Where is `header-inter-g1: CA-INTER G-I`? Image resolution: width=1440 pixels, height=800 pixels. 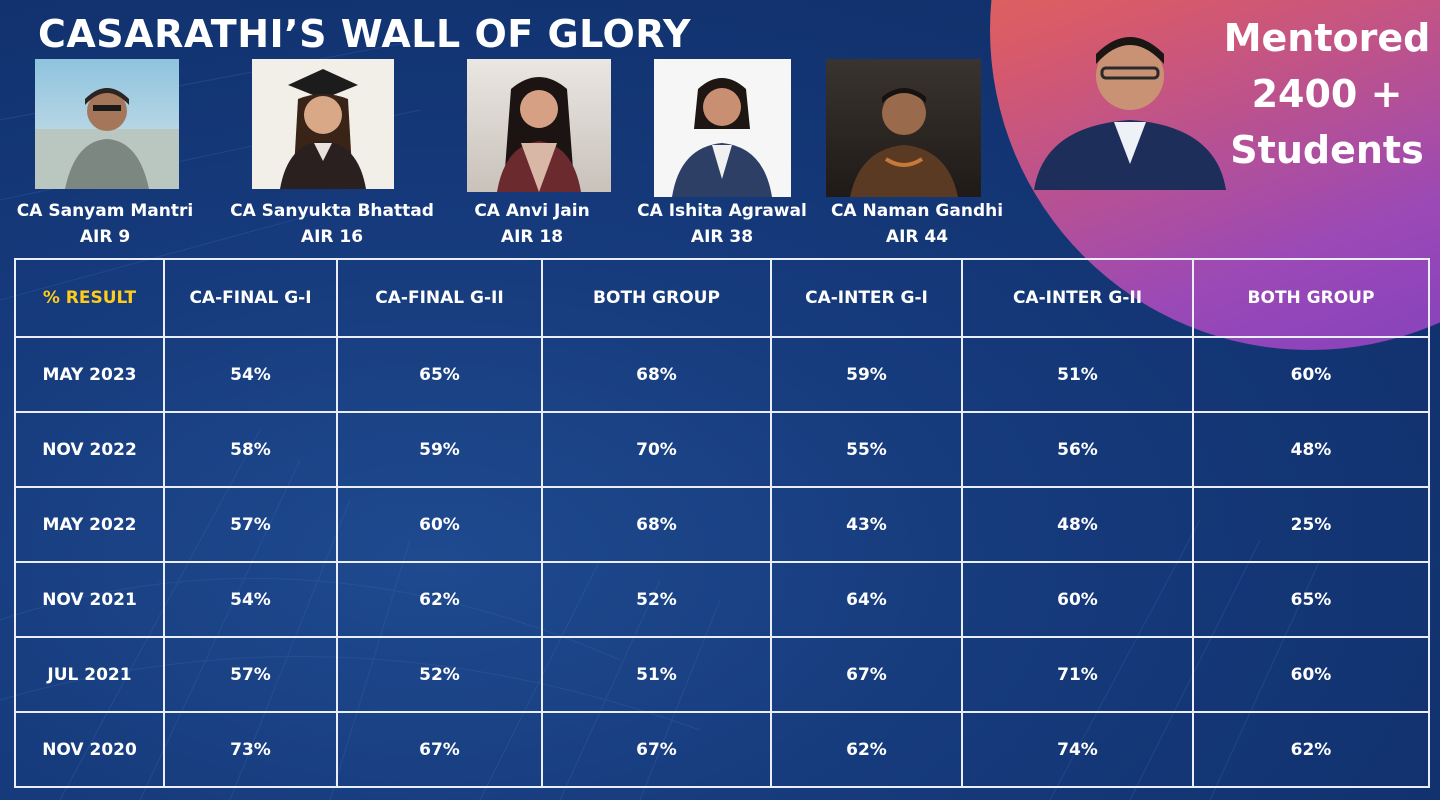
header-inter-g1: CA-INTER G-I is located at coordinates (866, 298).